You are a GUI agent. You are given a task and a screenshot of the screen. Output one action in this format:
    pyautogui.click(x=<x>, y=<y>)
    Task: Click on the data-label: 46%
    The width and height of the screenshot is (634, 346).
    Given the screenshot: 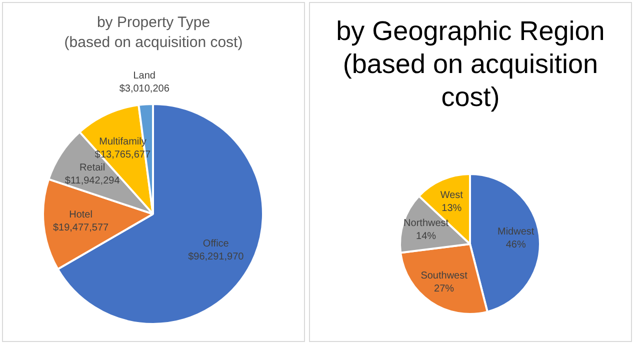 What is the action you would take?
    pyautogui.click(x=516, y=244)
    